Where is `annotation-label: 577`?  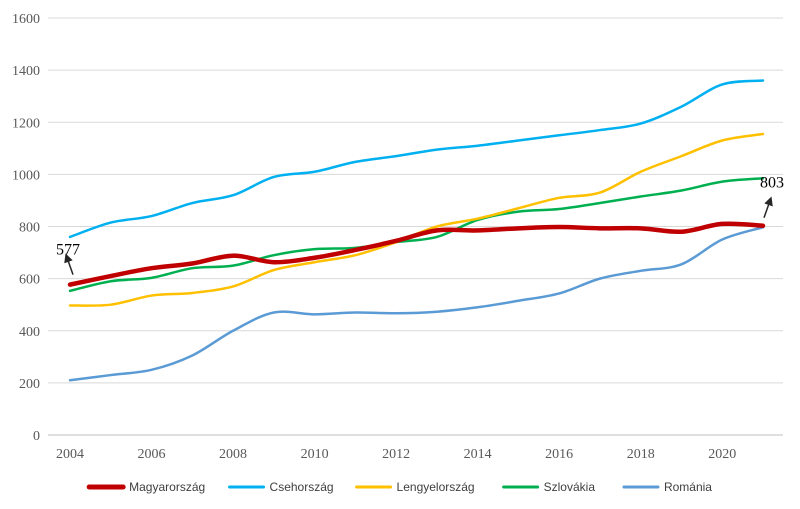 annotation-label: 577 is located at coordinates (68, 250).